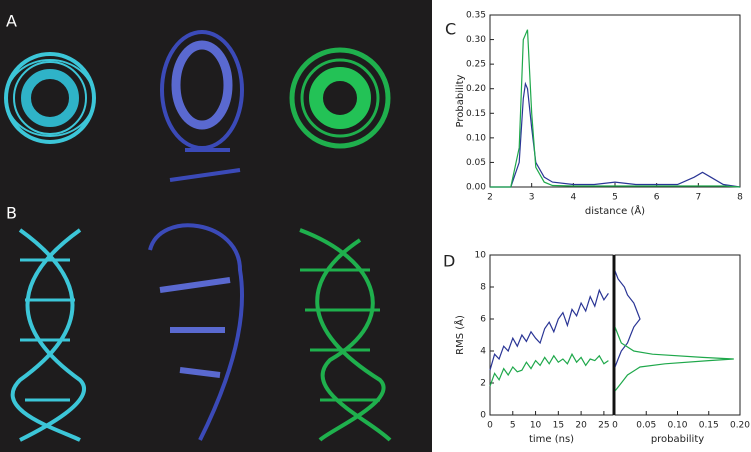 The image size is (751, 452). I want to click on x-tick-label: 10, so click(536, 426).